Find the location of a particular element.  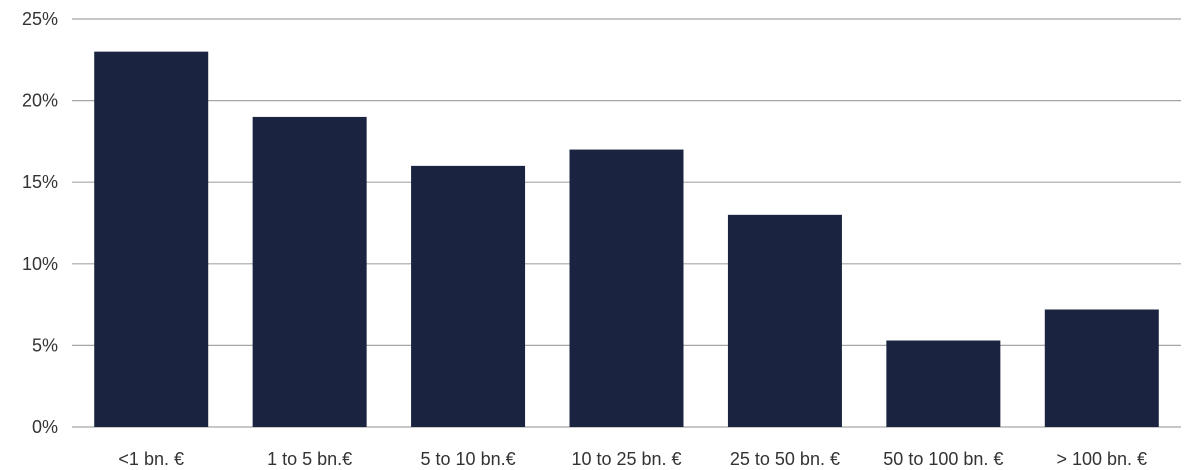

y-tick-label: 10% is located at coordinates (40, 264).